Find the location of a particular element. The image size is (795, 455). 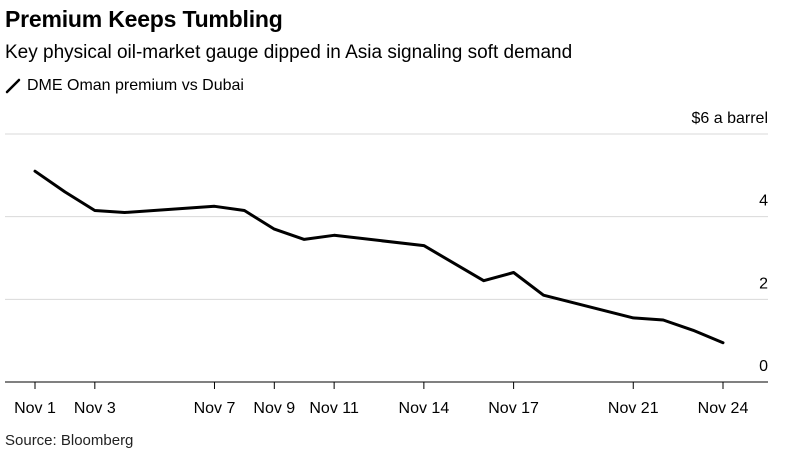

y-tick-label: 2 is located at coordinates (763, 283).